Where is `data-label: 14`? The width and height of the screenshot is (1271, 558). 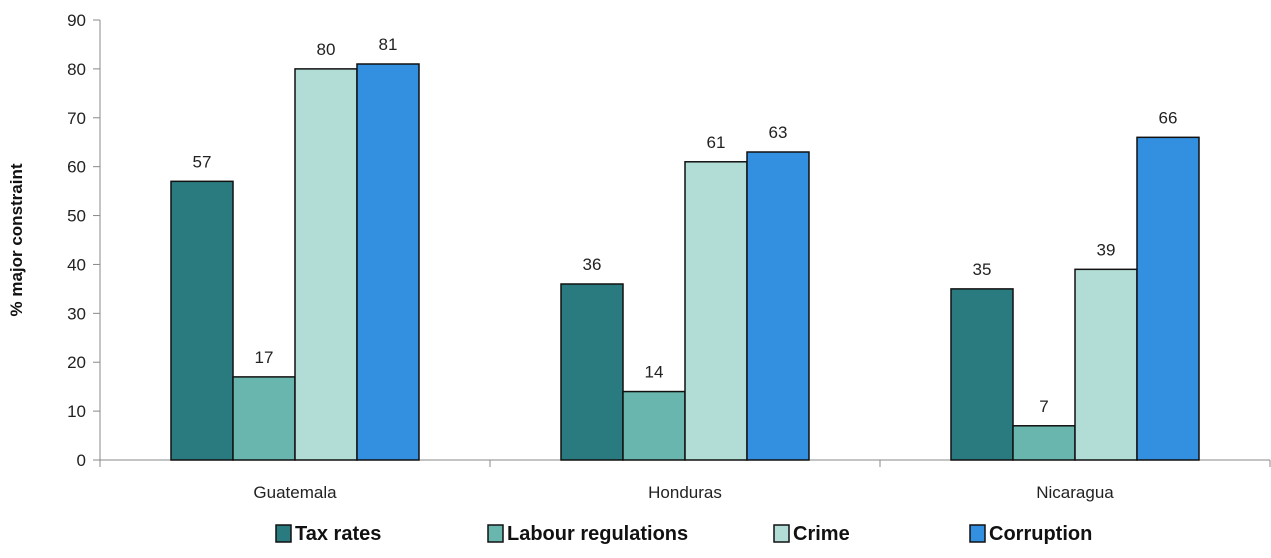
data-label: 14 is located at coordinates (654, 372).